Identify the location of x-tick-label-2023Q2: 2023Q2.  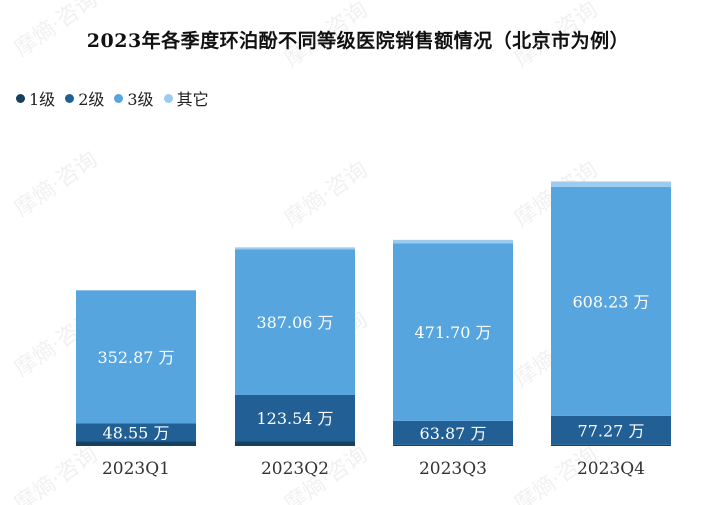
(295, 469).